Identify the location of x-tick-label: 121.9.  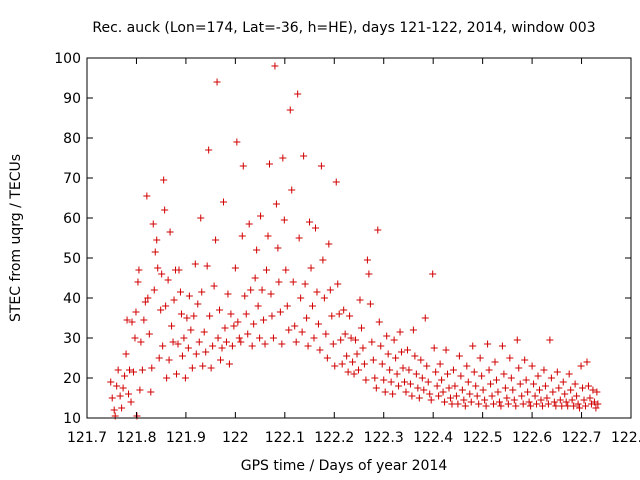
(186, 438).